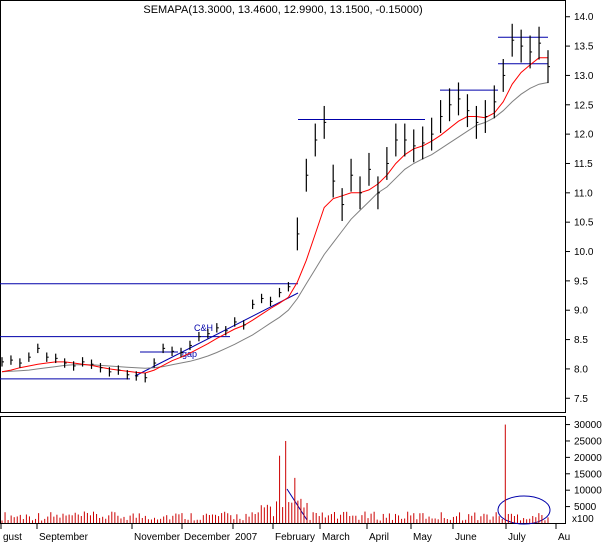  Describe the element at coordinates (422, 537) in the screenshot. I see `x-tick-label: May` at that location.